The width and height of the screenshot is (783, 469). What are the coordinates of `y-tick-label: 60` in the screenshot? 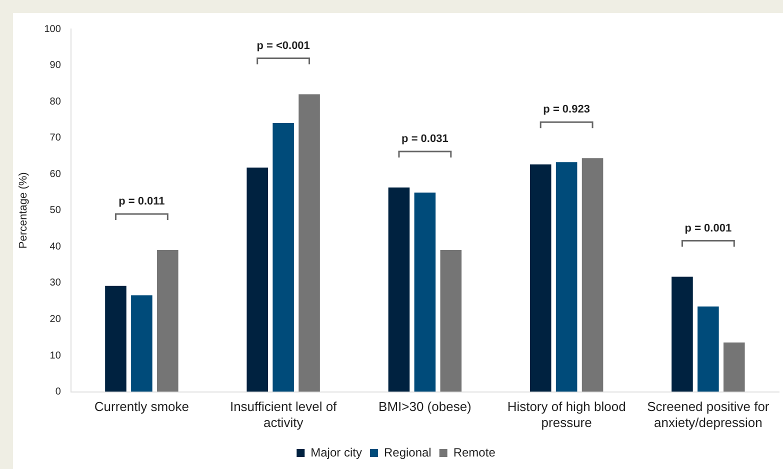 It's located at (56, 174).